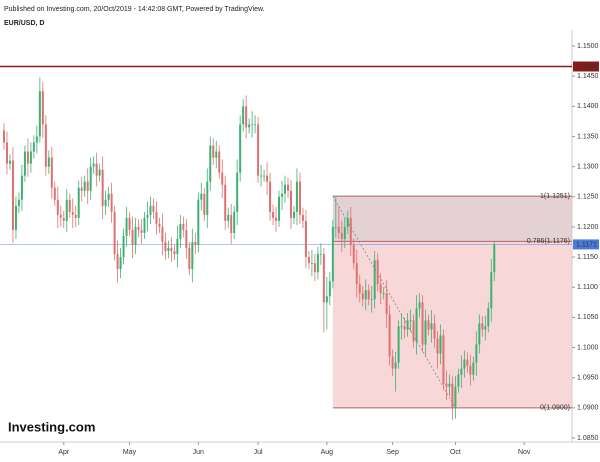 This screenshot has width=600, height=462. I want to click on x-tick-label: May, so click(130, 452).